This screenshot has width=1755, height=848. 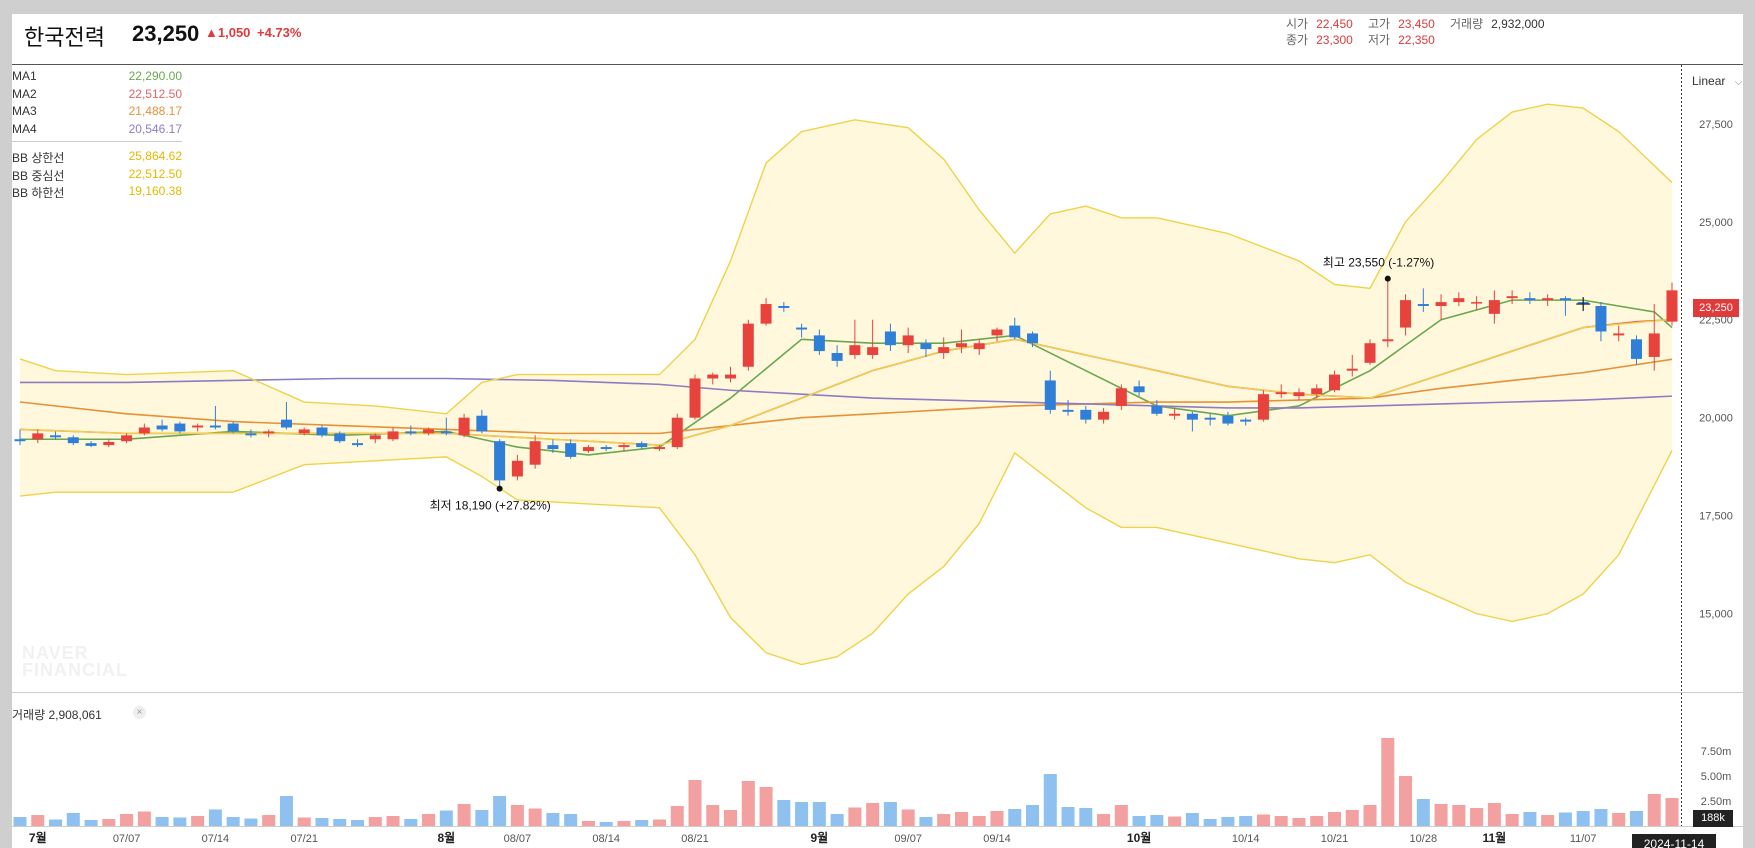 What do you see at coordinates (97, 174) in the screenshot?
I see `legend-bb-middle: BB 중심선 22,512.50` at bounding box center [97, 174].